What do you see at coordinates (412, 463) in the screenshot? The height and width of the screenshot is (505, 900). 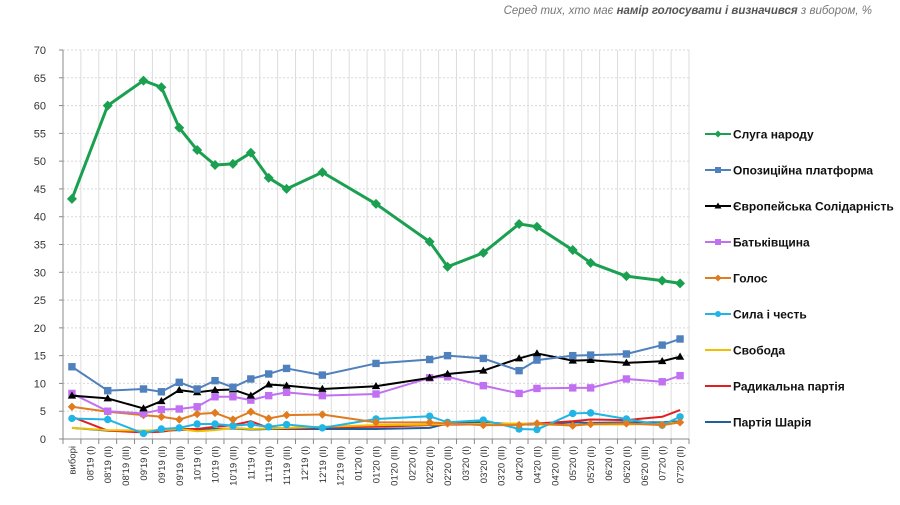 I see `x-tick-label: 02'20 (I)` at bounding box center [412, 463].